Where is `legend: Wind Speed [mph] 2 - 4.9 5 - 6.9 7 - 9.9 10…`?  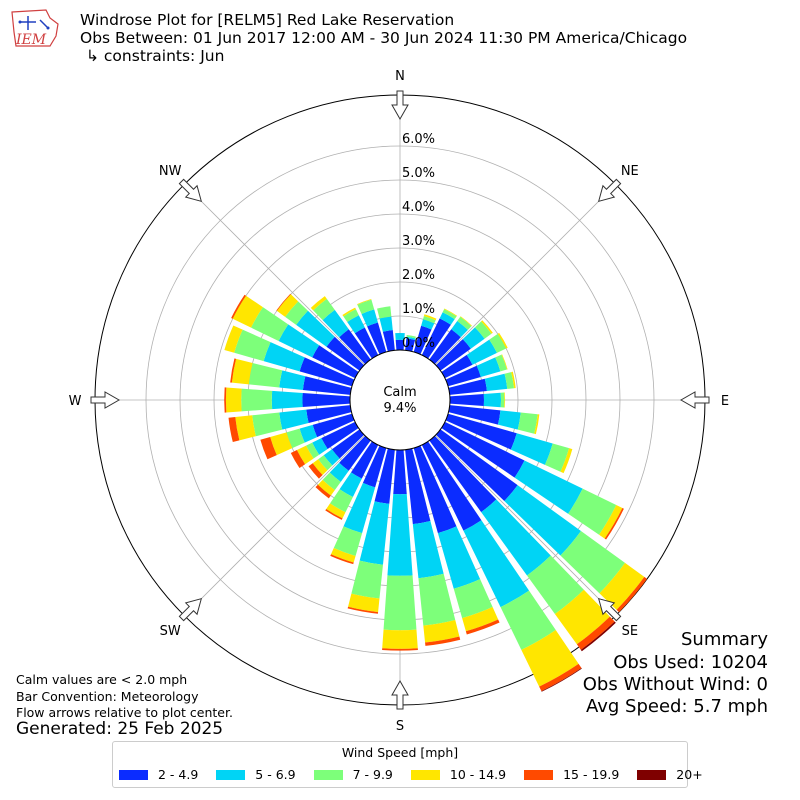 legend: Wind Speed [mph] 2 - 4.9 5 - 6.9 7 - 9.9 10… is located at coordinates (407, 764).